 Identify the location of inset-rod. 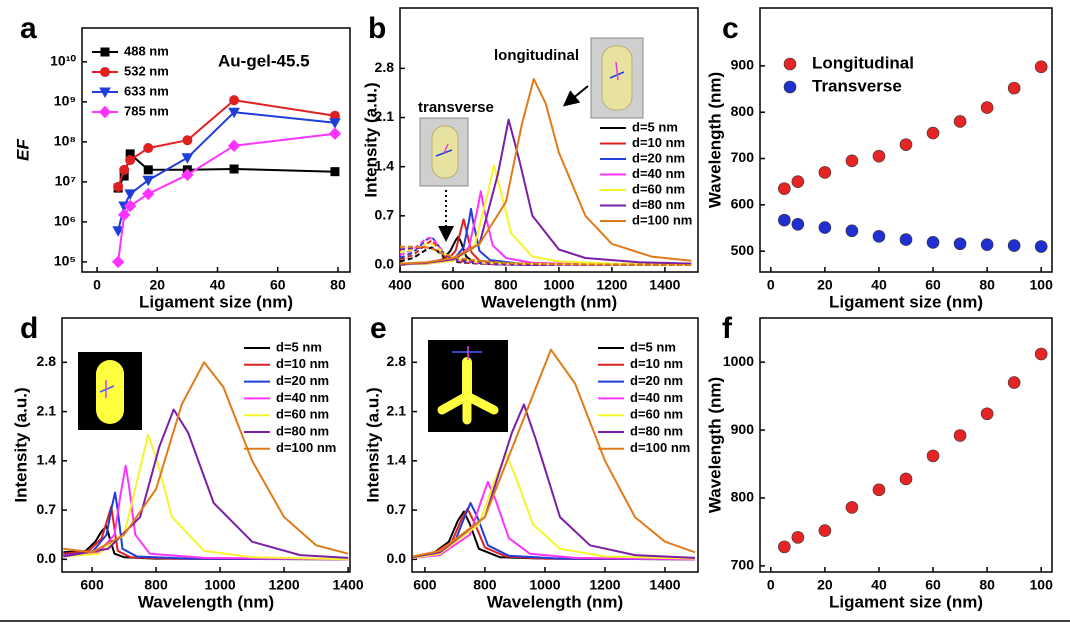
(110, 391).